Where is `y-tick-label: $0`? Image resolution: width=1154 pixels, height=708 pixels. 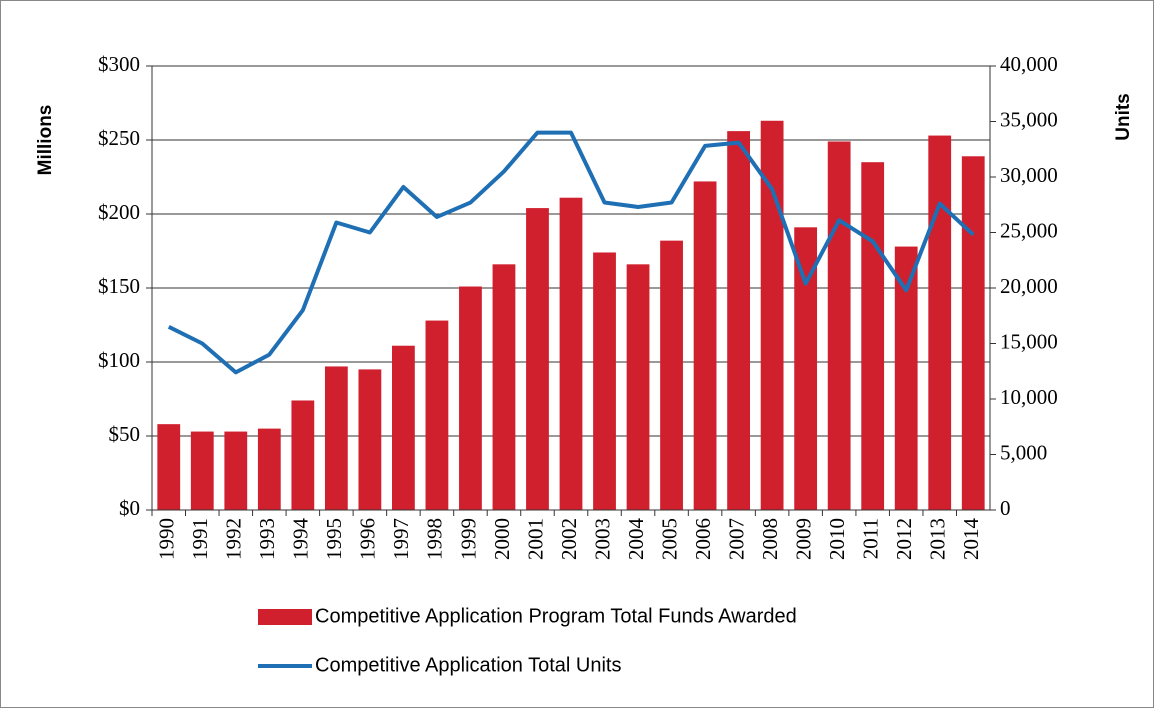 y-tick-label: $0 is located at coordinates (129, 508).